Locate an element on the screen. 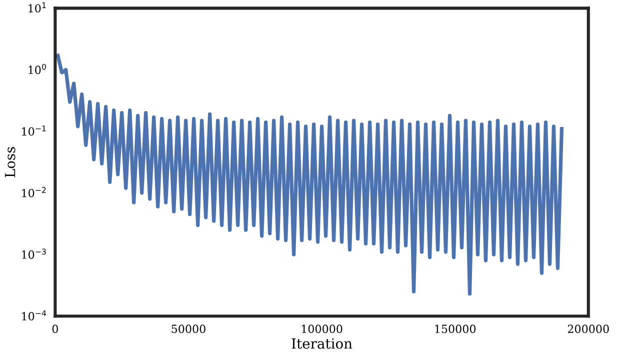  x-tick-label: 0 is located at coordinates (55, 329).